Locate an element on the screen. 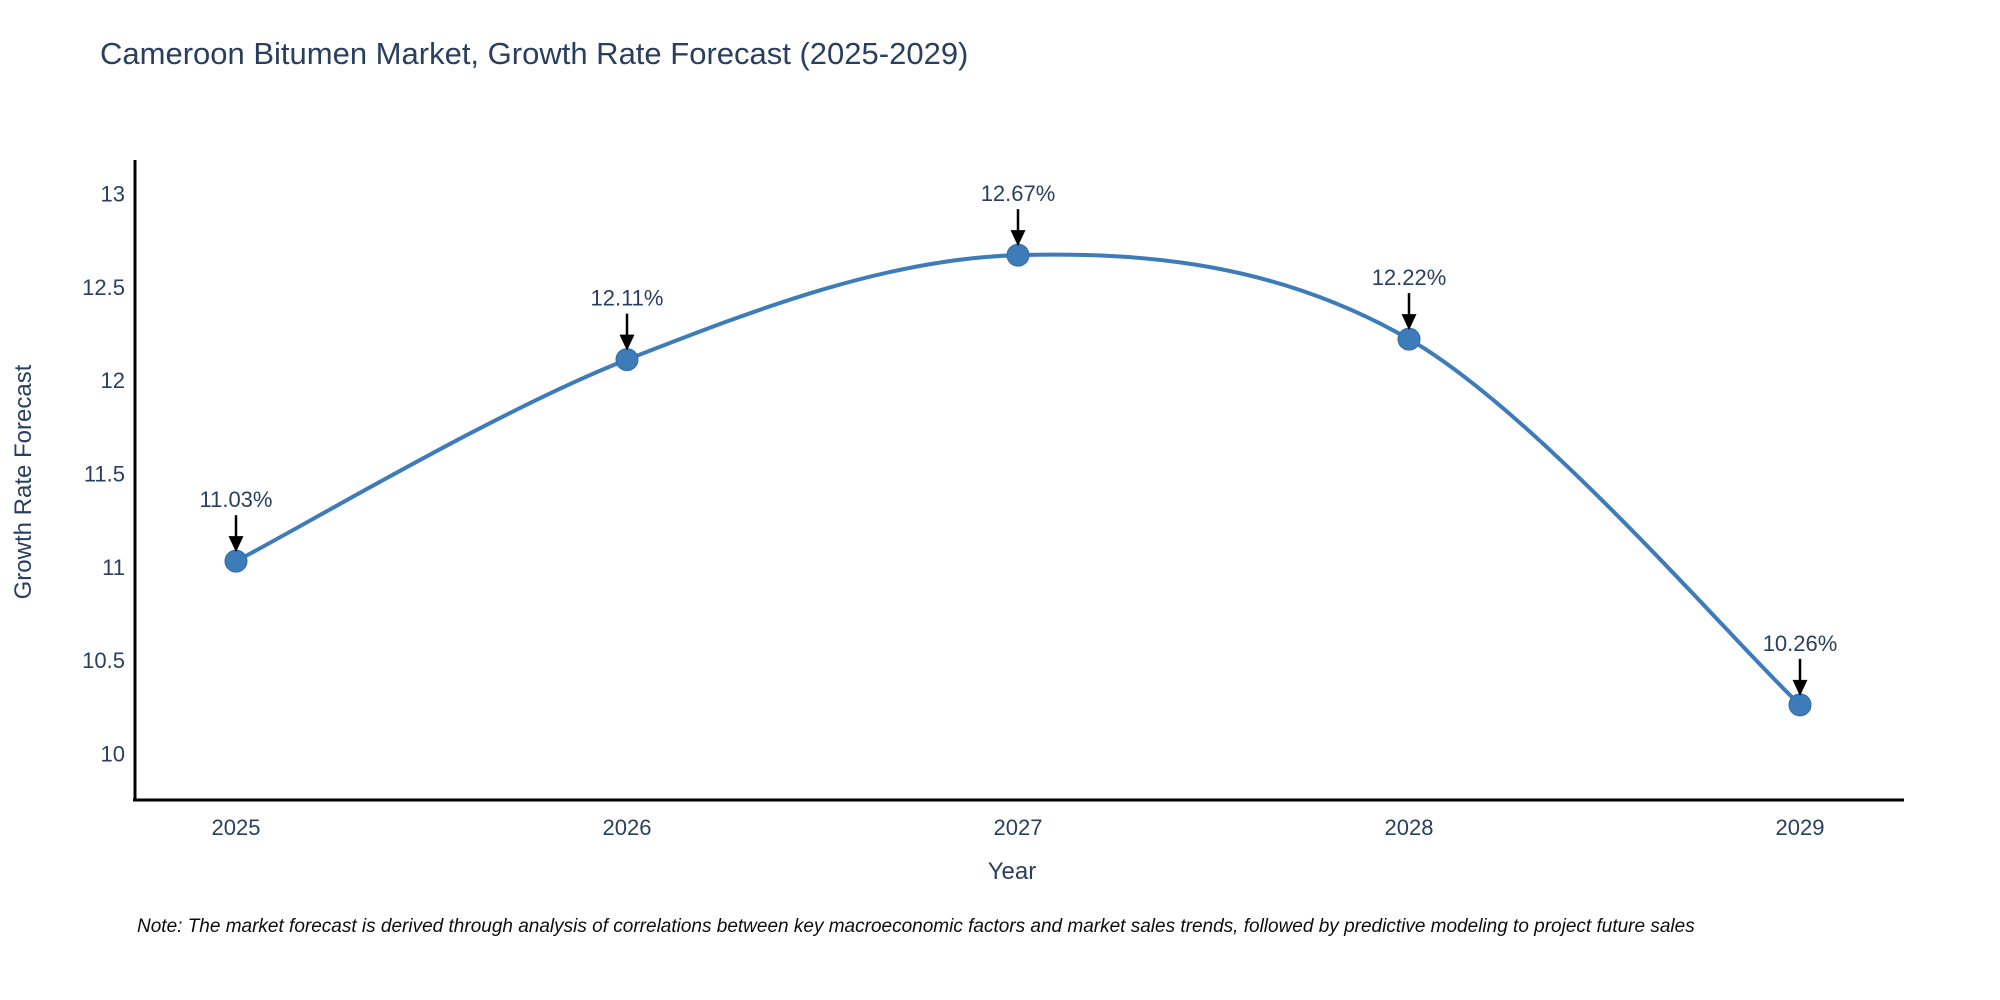 This screenshot has width=2000, height=1000. y-tick-label: 12 is located at coordinates (113, 380).